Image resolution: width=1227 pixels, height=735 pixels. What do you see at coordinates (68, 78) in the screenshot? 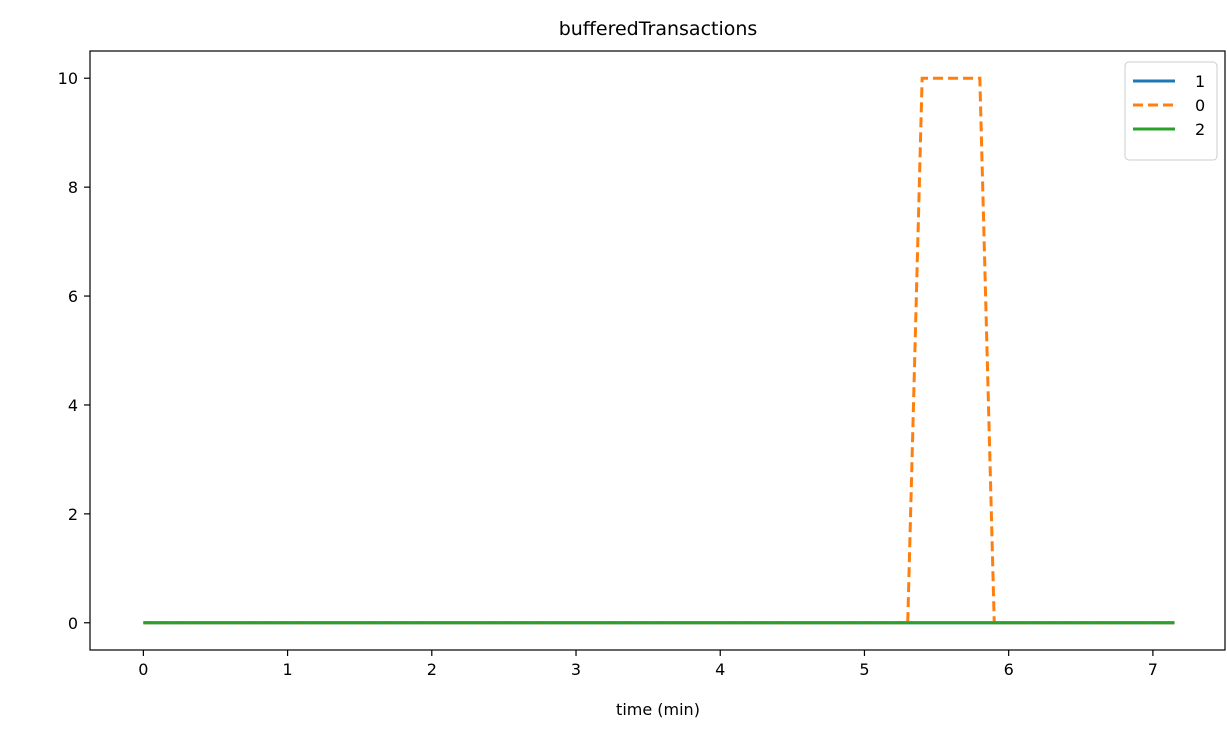
I see `y-tick-label: 10` at bounding box center [68, 78].